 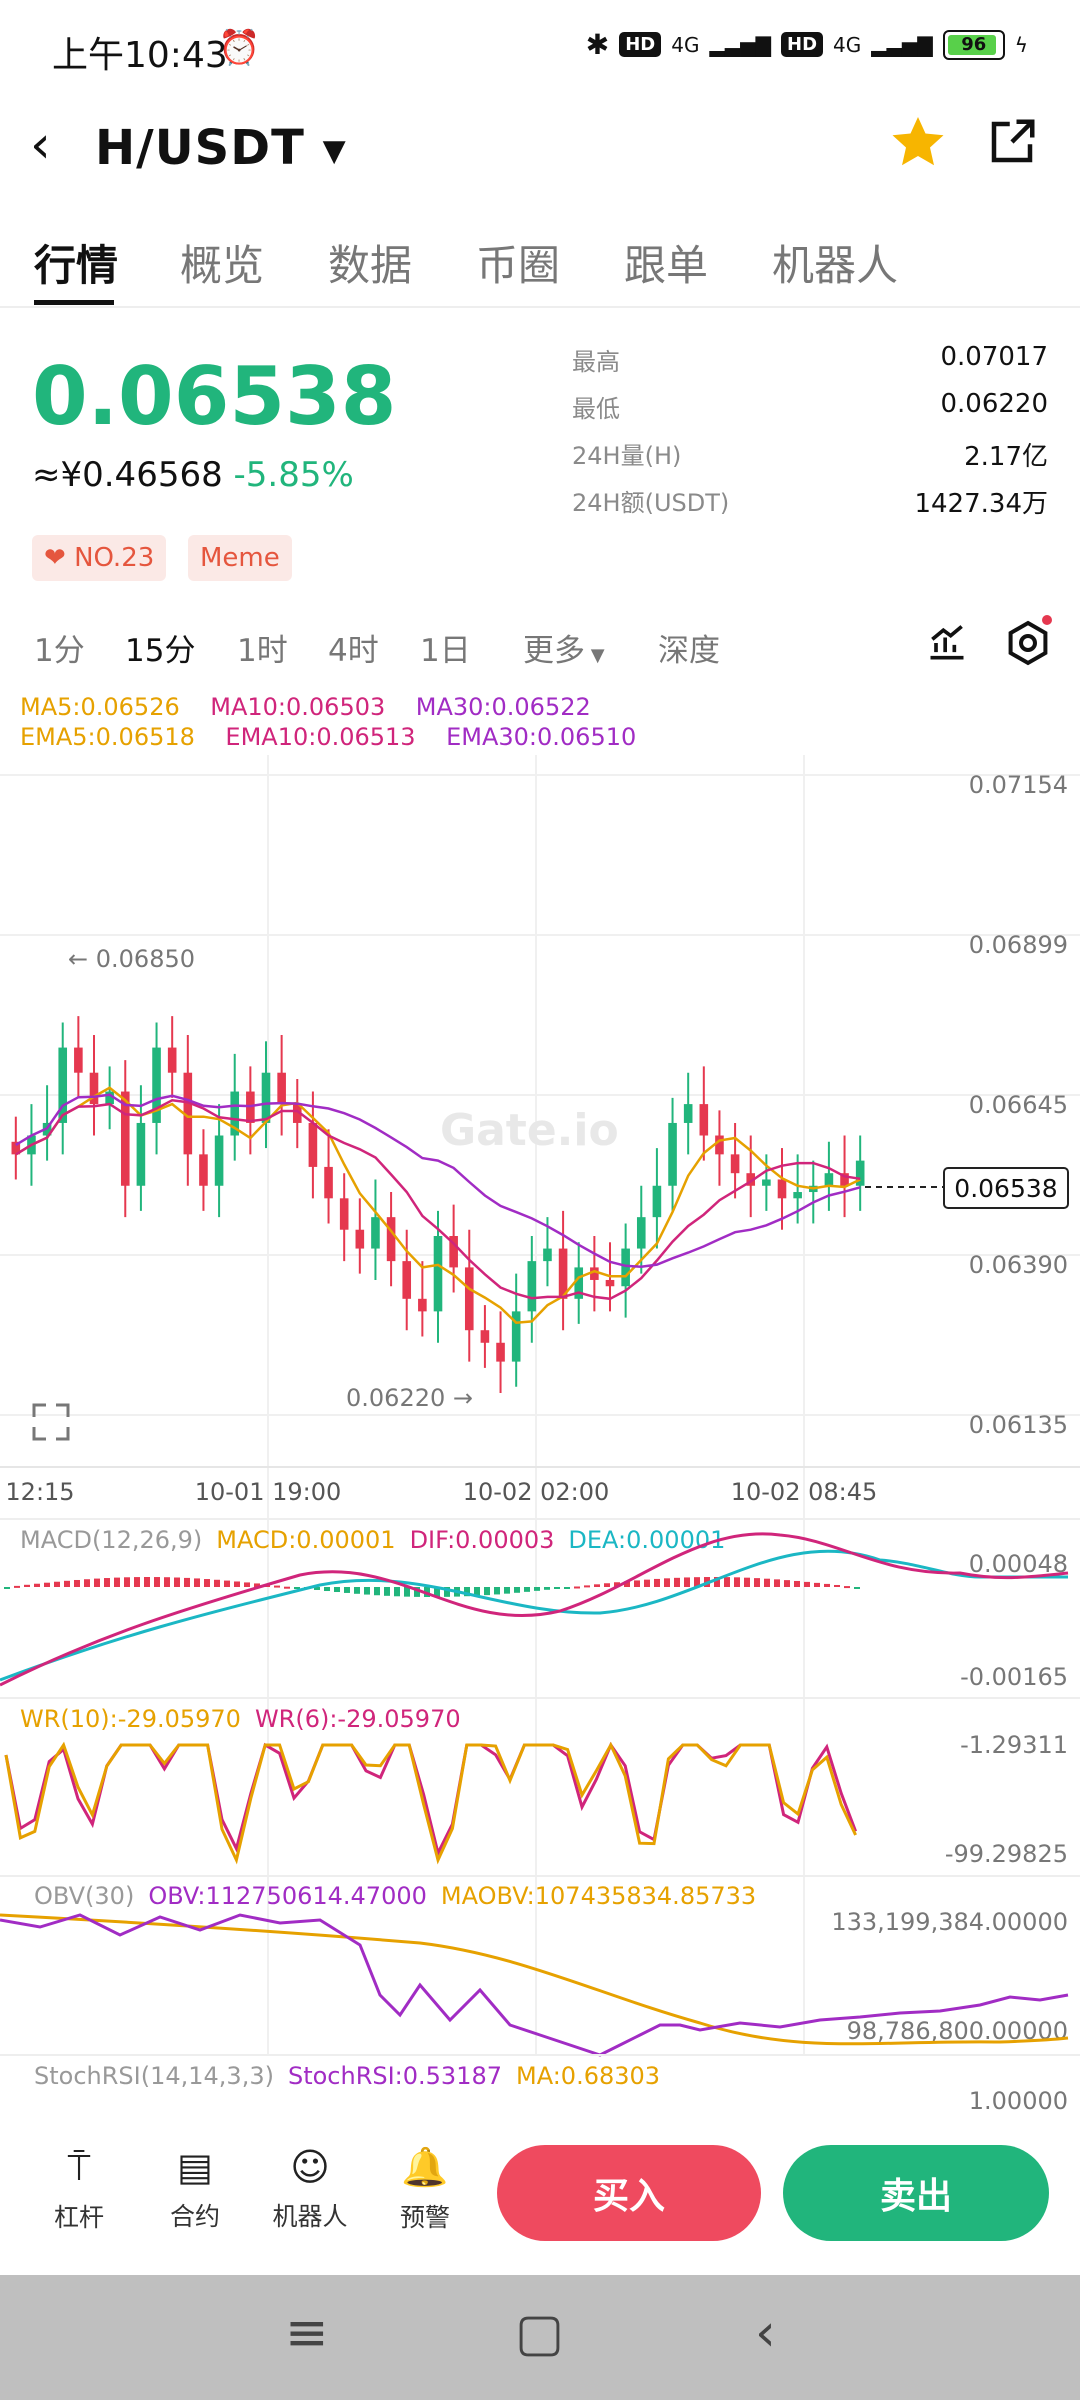 I want to click on menu-icon: ≡, so click(x=307, y=2333).